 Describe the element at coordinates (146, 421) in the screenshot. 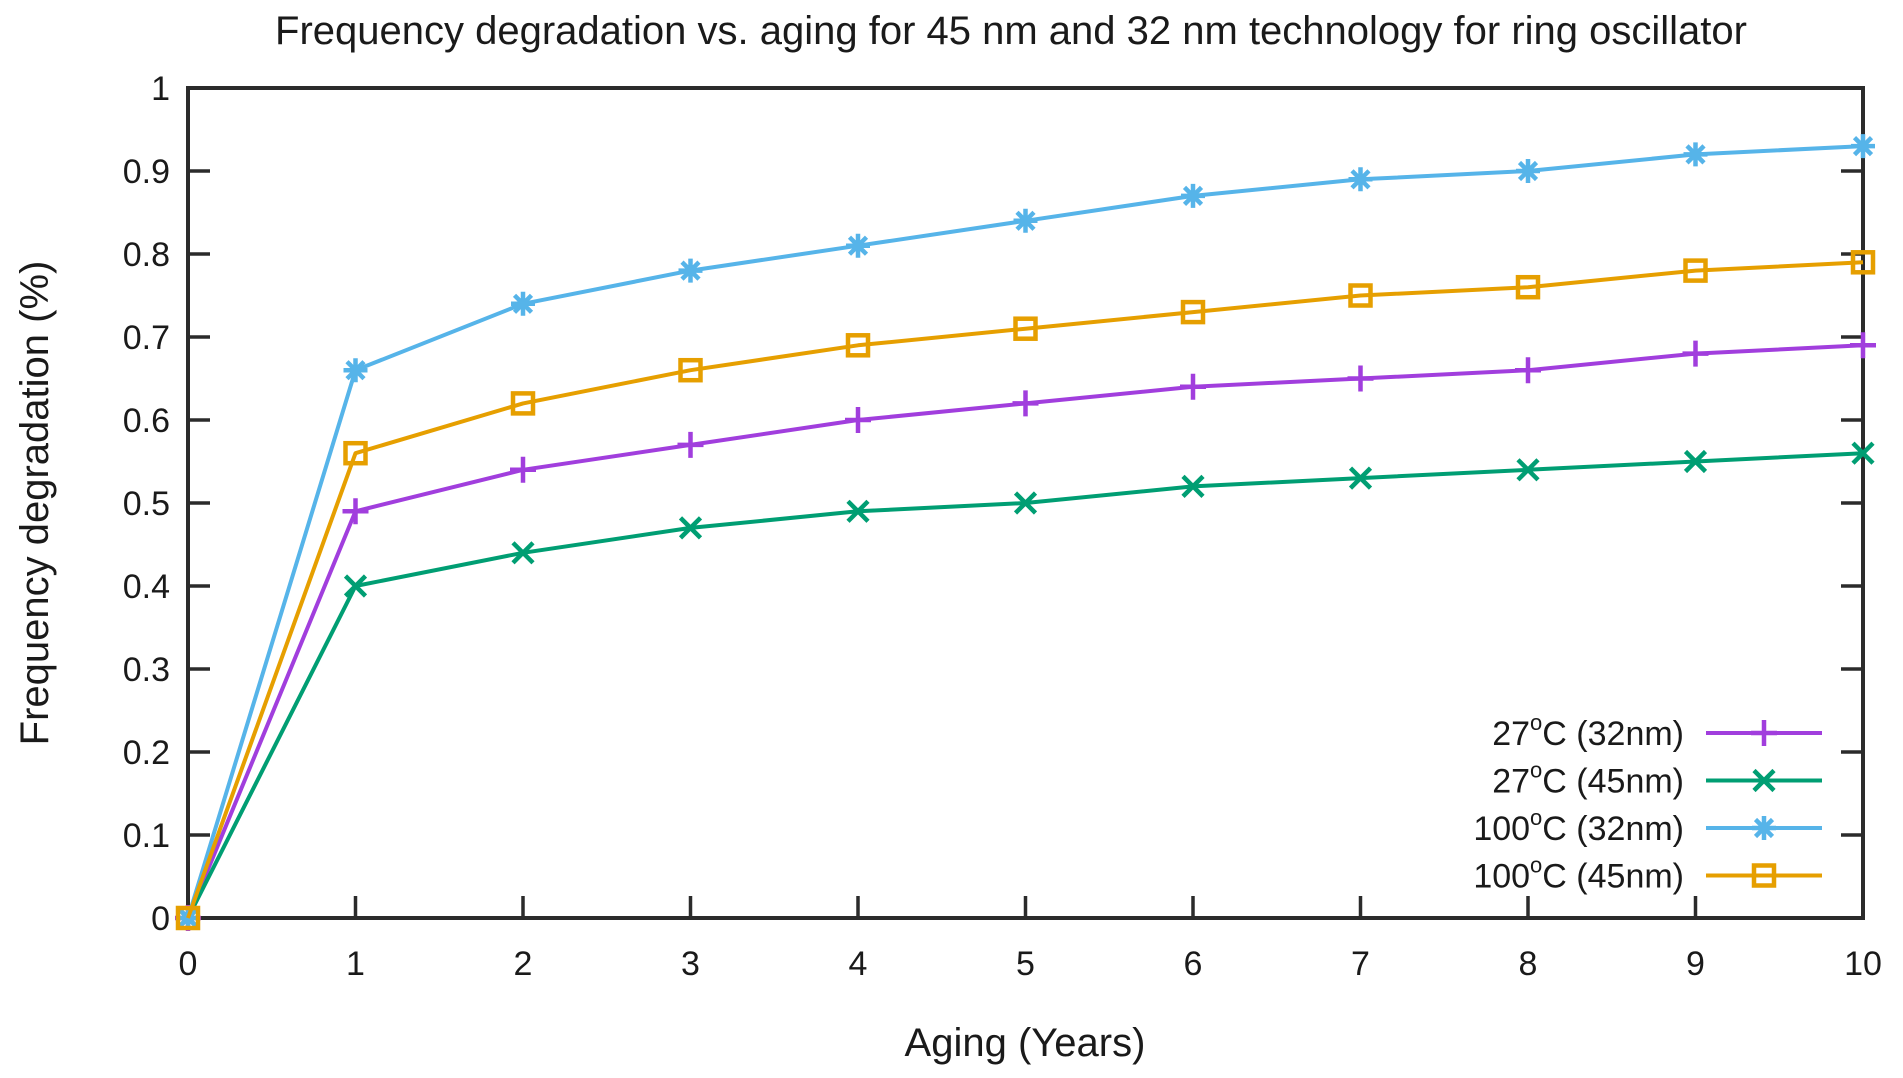

I see `y-tick-label: 0.6` at that location.